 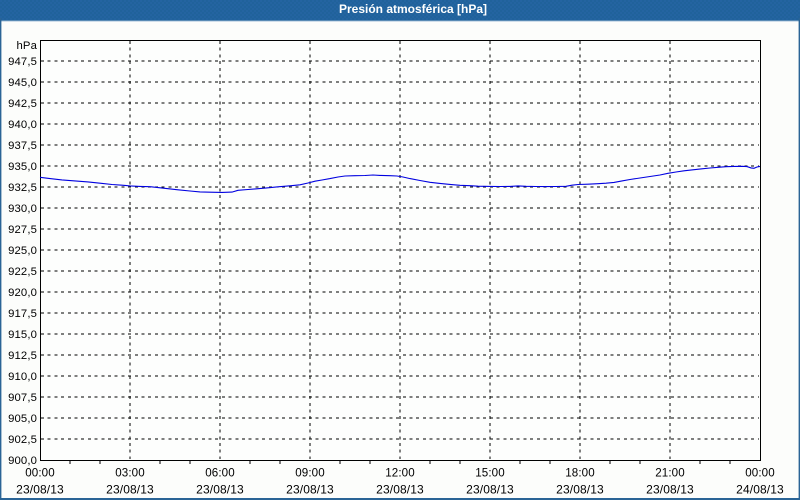 I want to click on svg-text: 925,0, so click(x=22, y=251).